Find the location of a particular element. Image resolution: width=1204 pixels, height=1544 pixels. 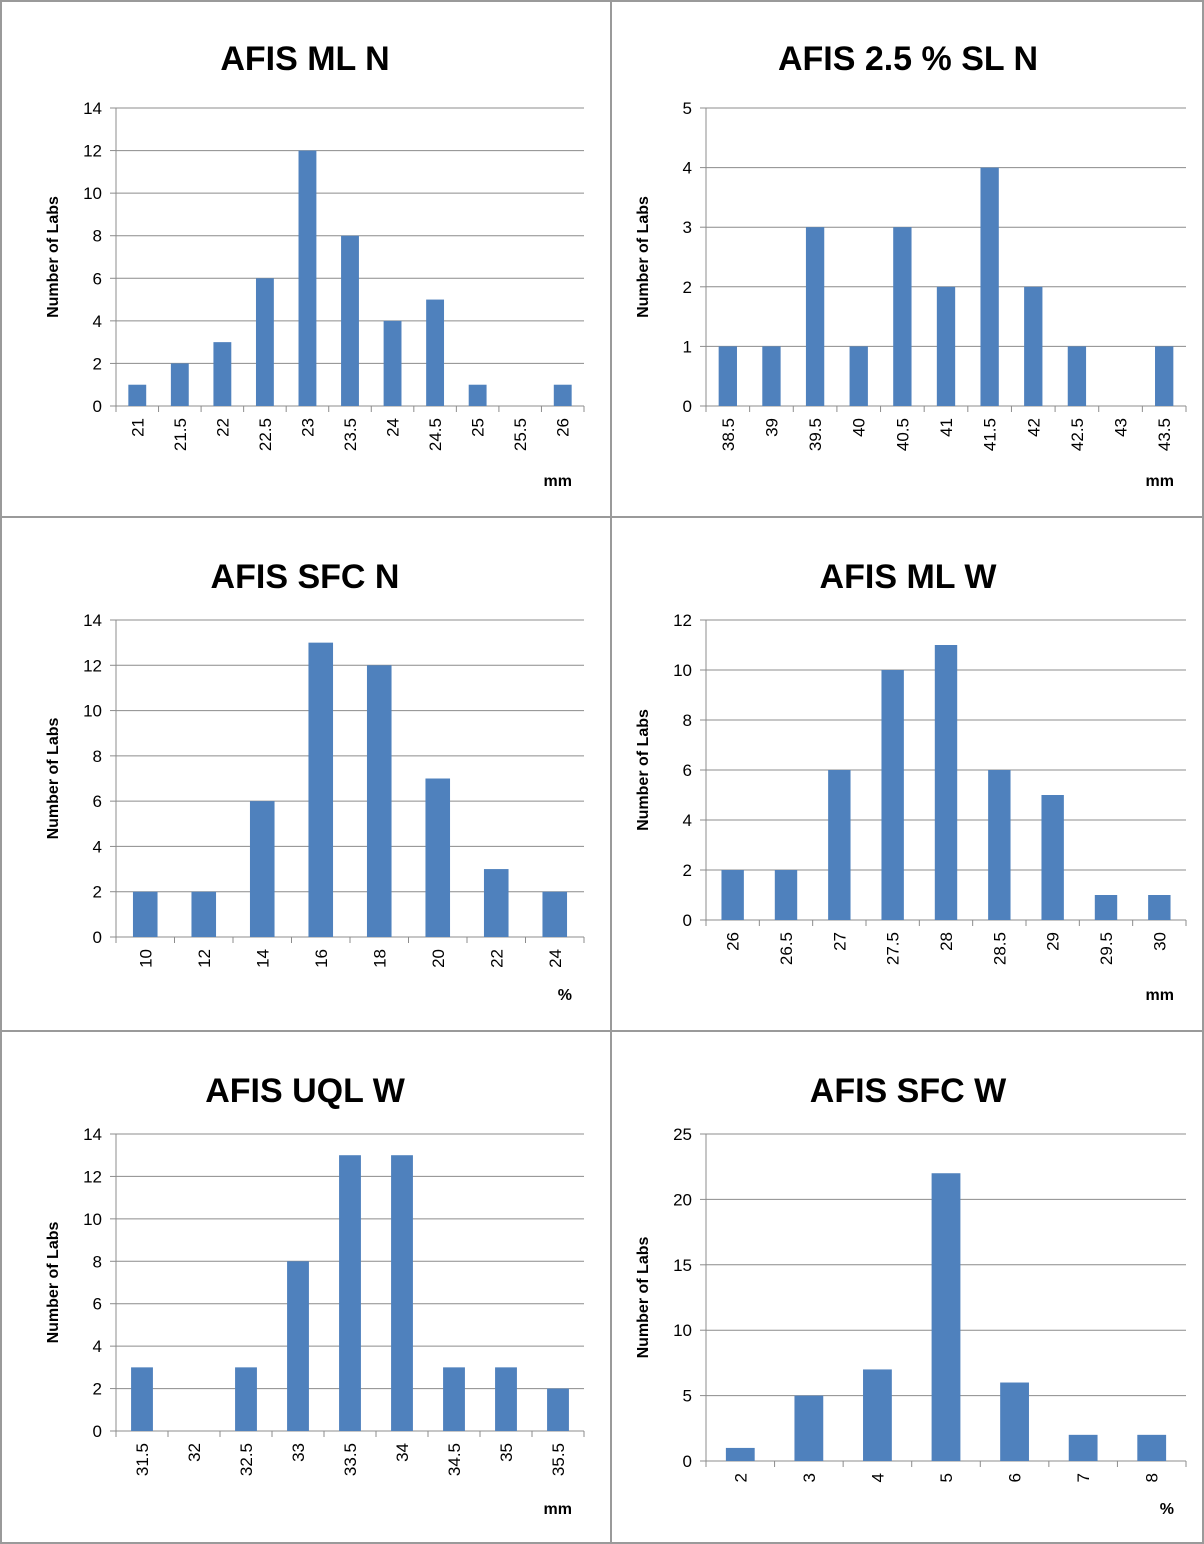

x-tick-label: 12 is located at coordinates (204, 958).